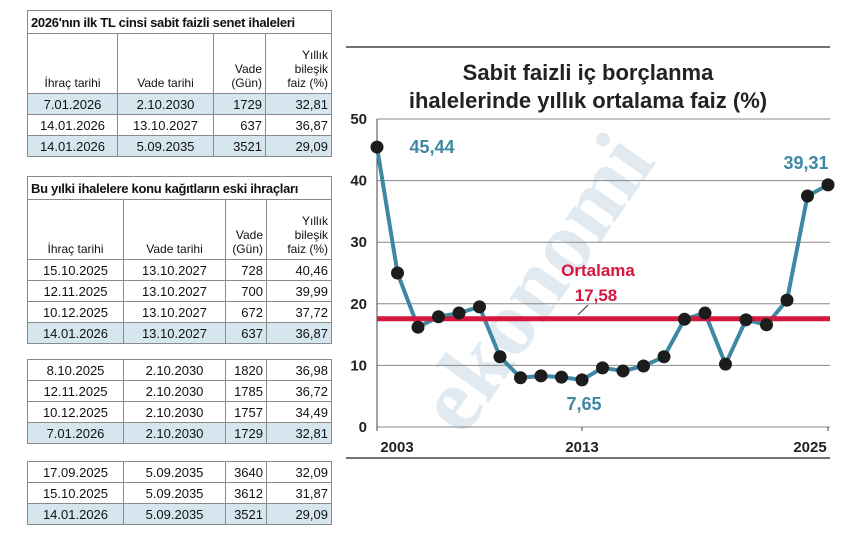  What do you see at coordinates (396, 447) in the screenshot?
I see `x-tick-label: 2003` at bounding box center [396, 447].